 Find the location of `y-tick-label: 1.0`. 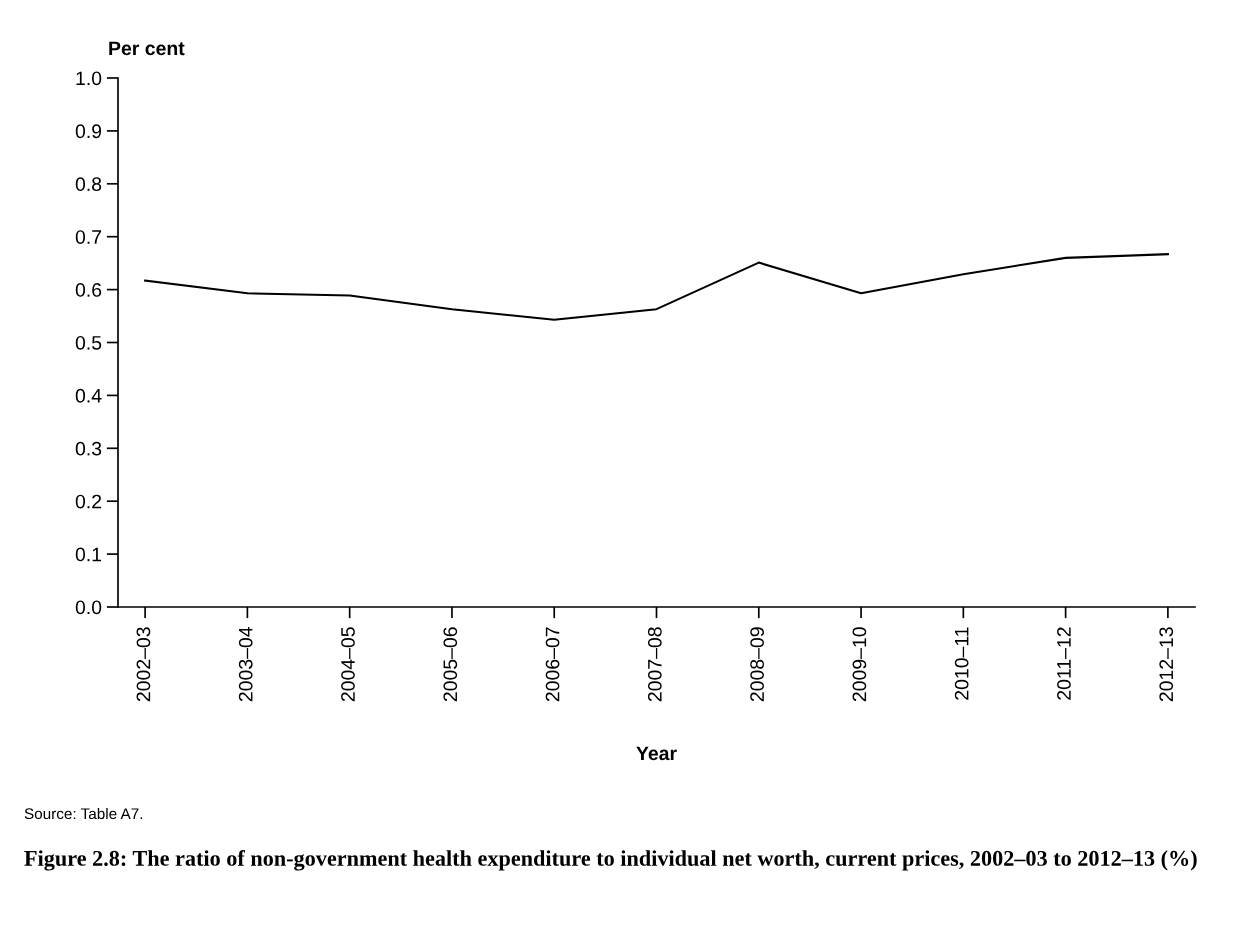

y-tick-label: 1.0 is located at coordinates (89, 78).